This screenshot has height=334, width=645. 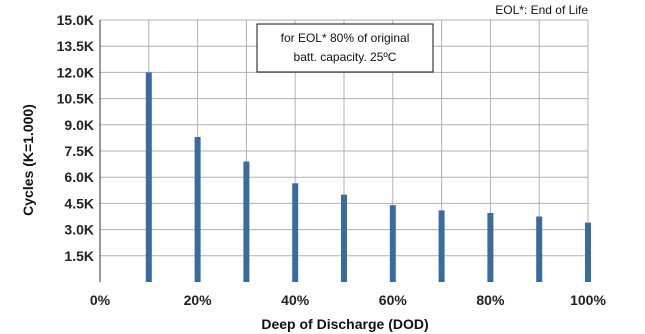 What do you see at coordinates (79, 230) in the screenshot?
I see `y-tick-label: 3.0K` at bounding box center [79, 230].